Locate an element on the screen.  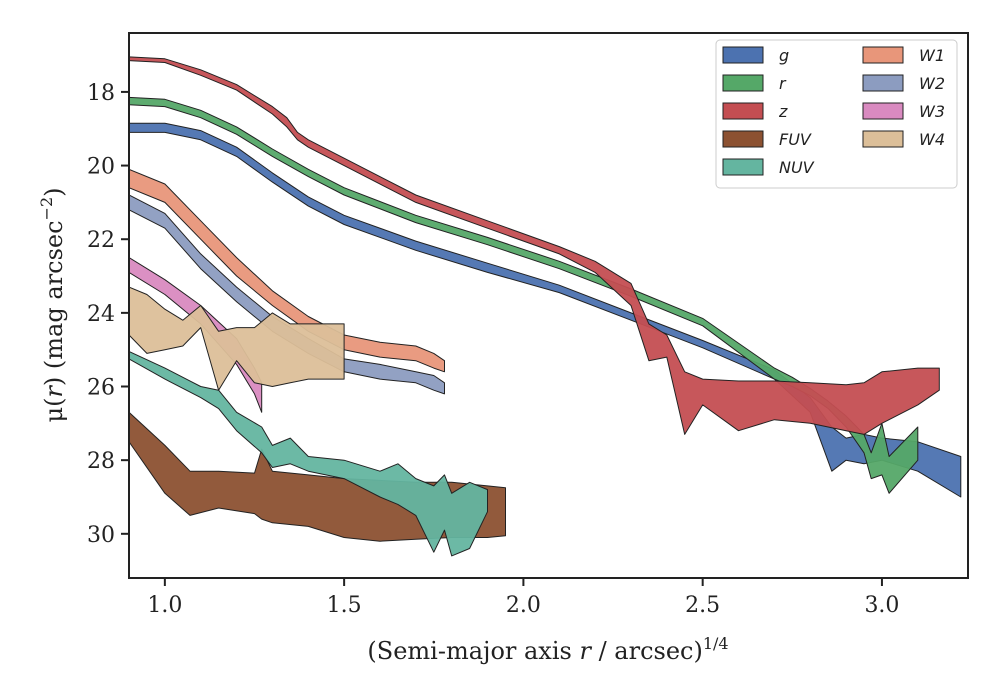
legend-swatch-w4 is located at coordinates (883, 139).